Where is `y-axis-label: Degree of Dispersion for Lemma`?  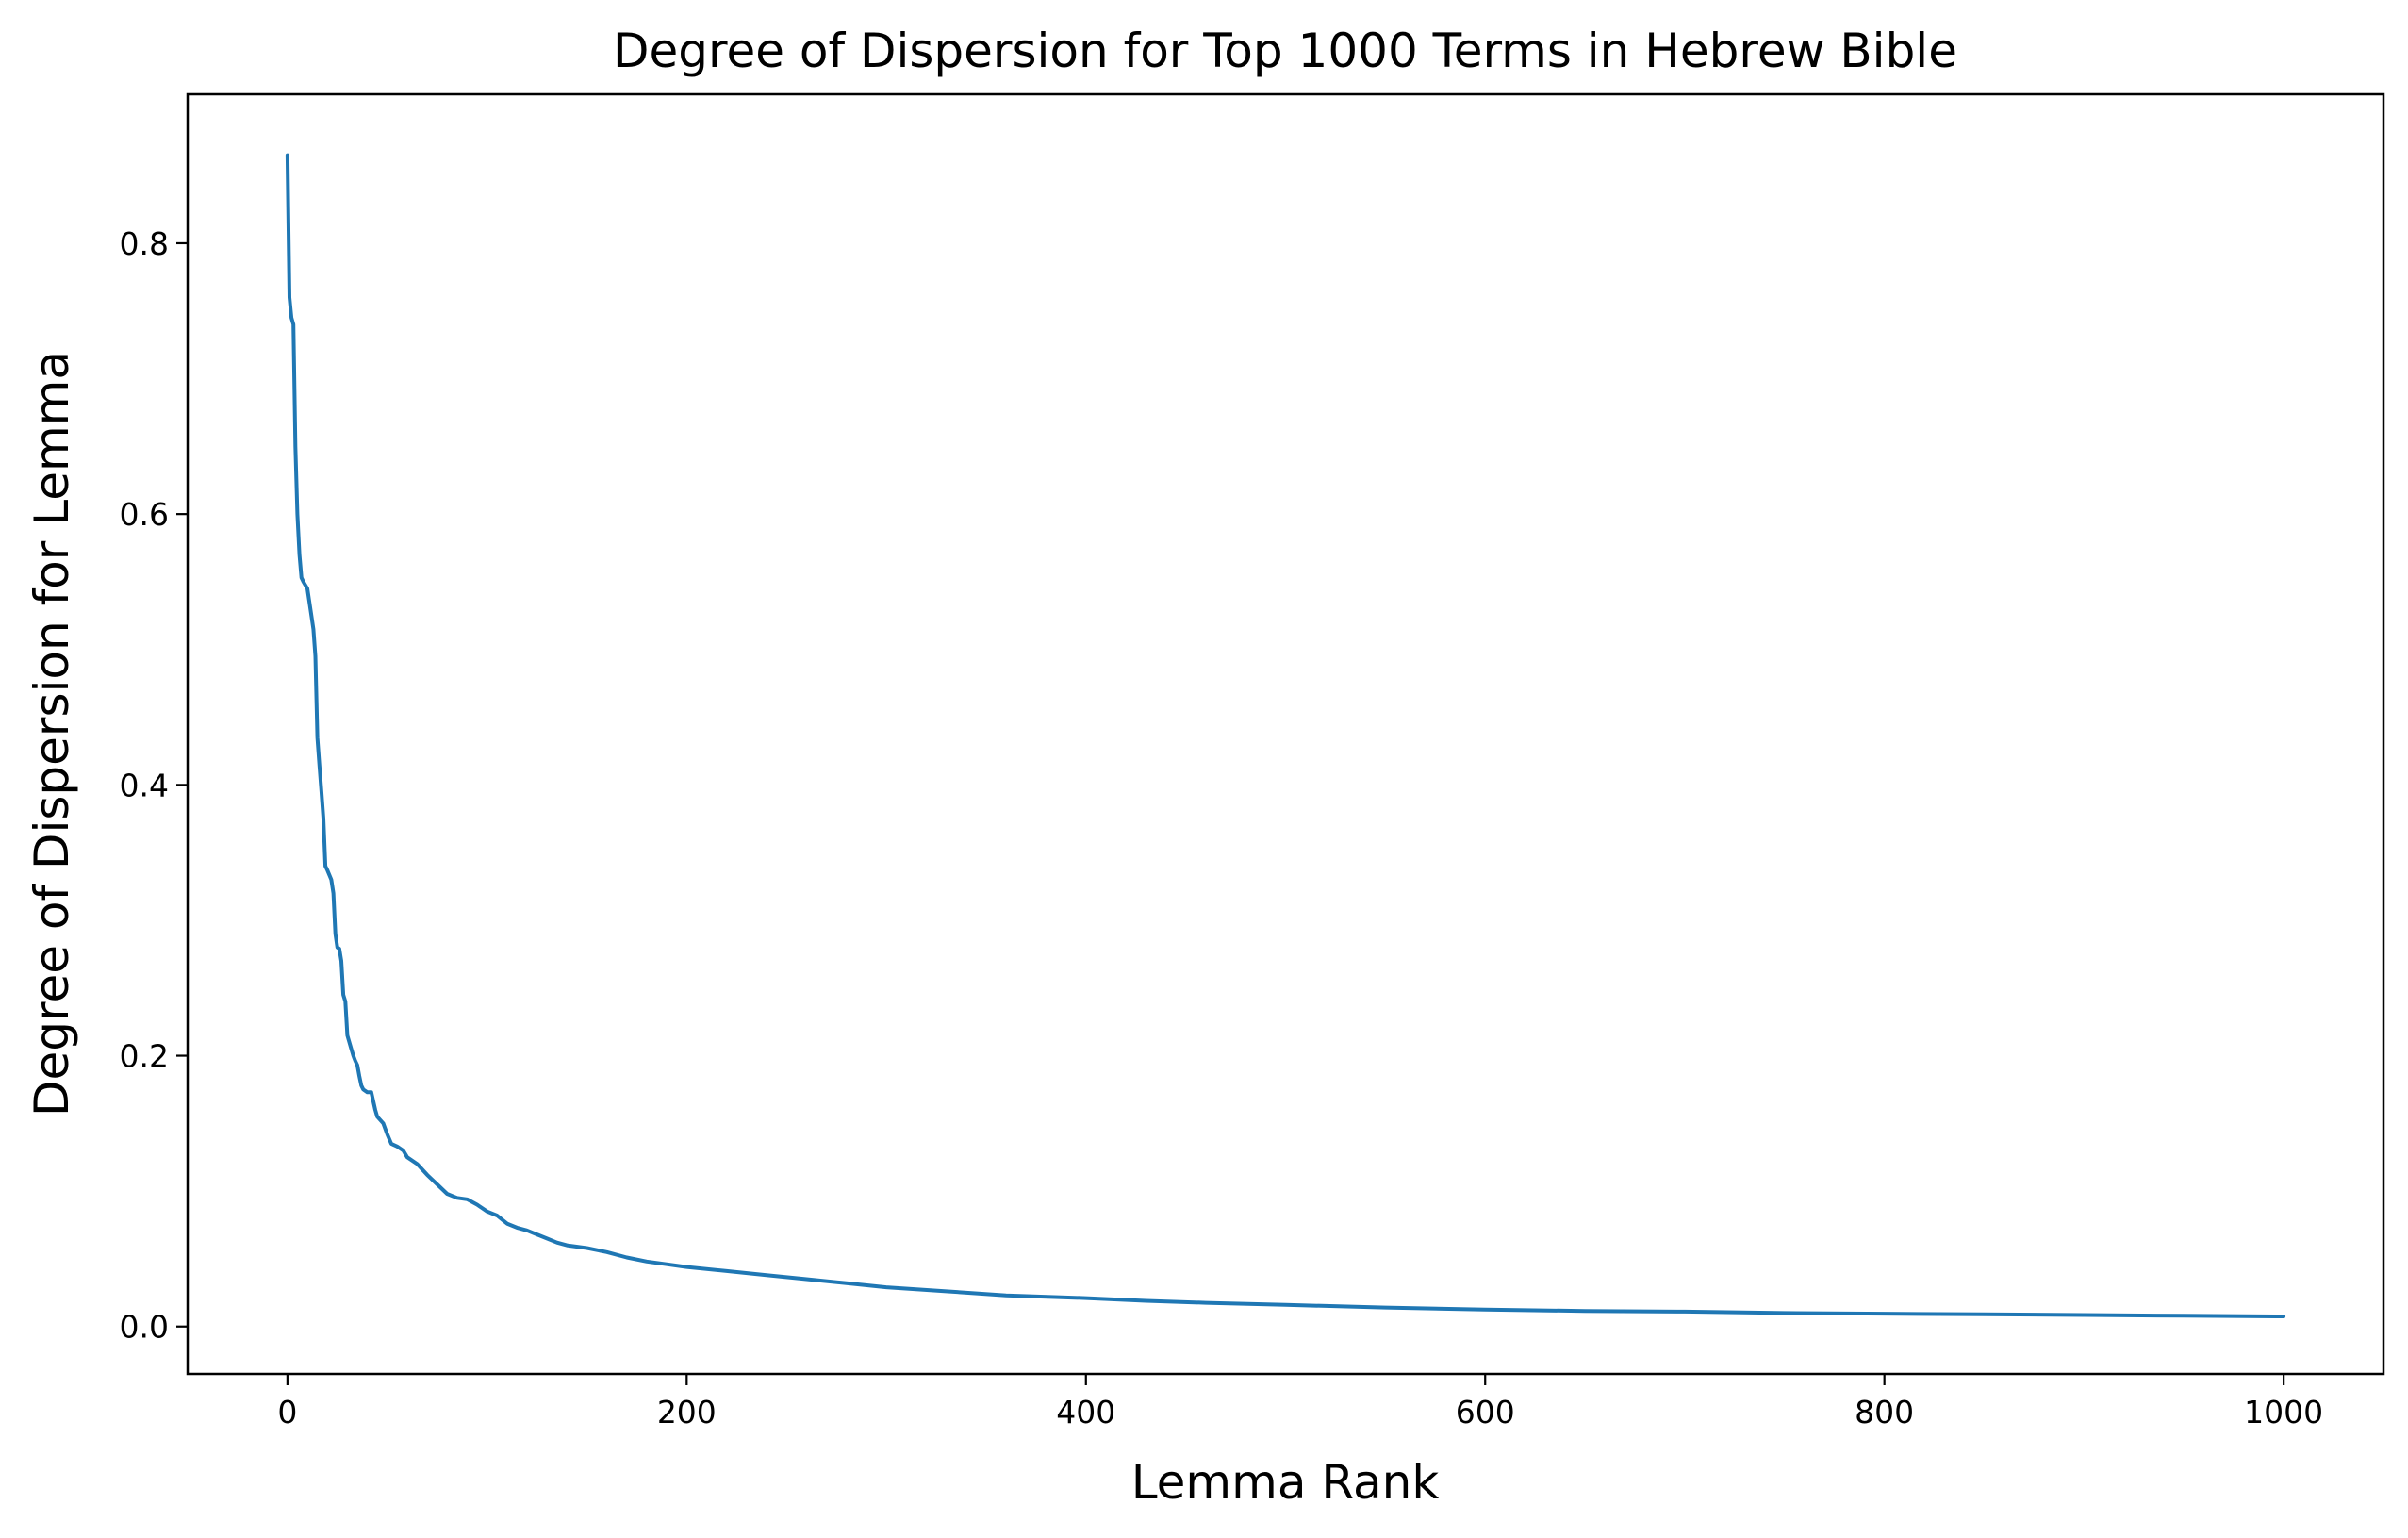
y-axis-label: Degree of Dispersion for Lemma is located at coordinates (52, 733).